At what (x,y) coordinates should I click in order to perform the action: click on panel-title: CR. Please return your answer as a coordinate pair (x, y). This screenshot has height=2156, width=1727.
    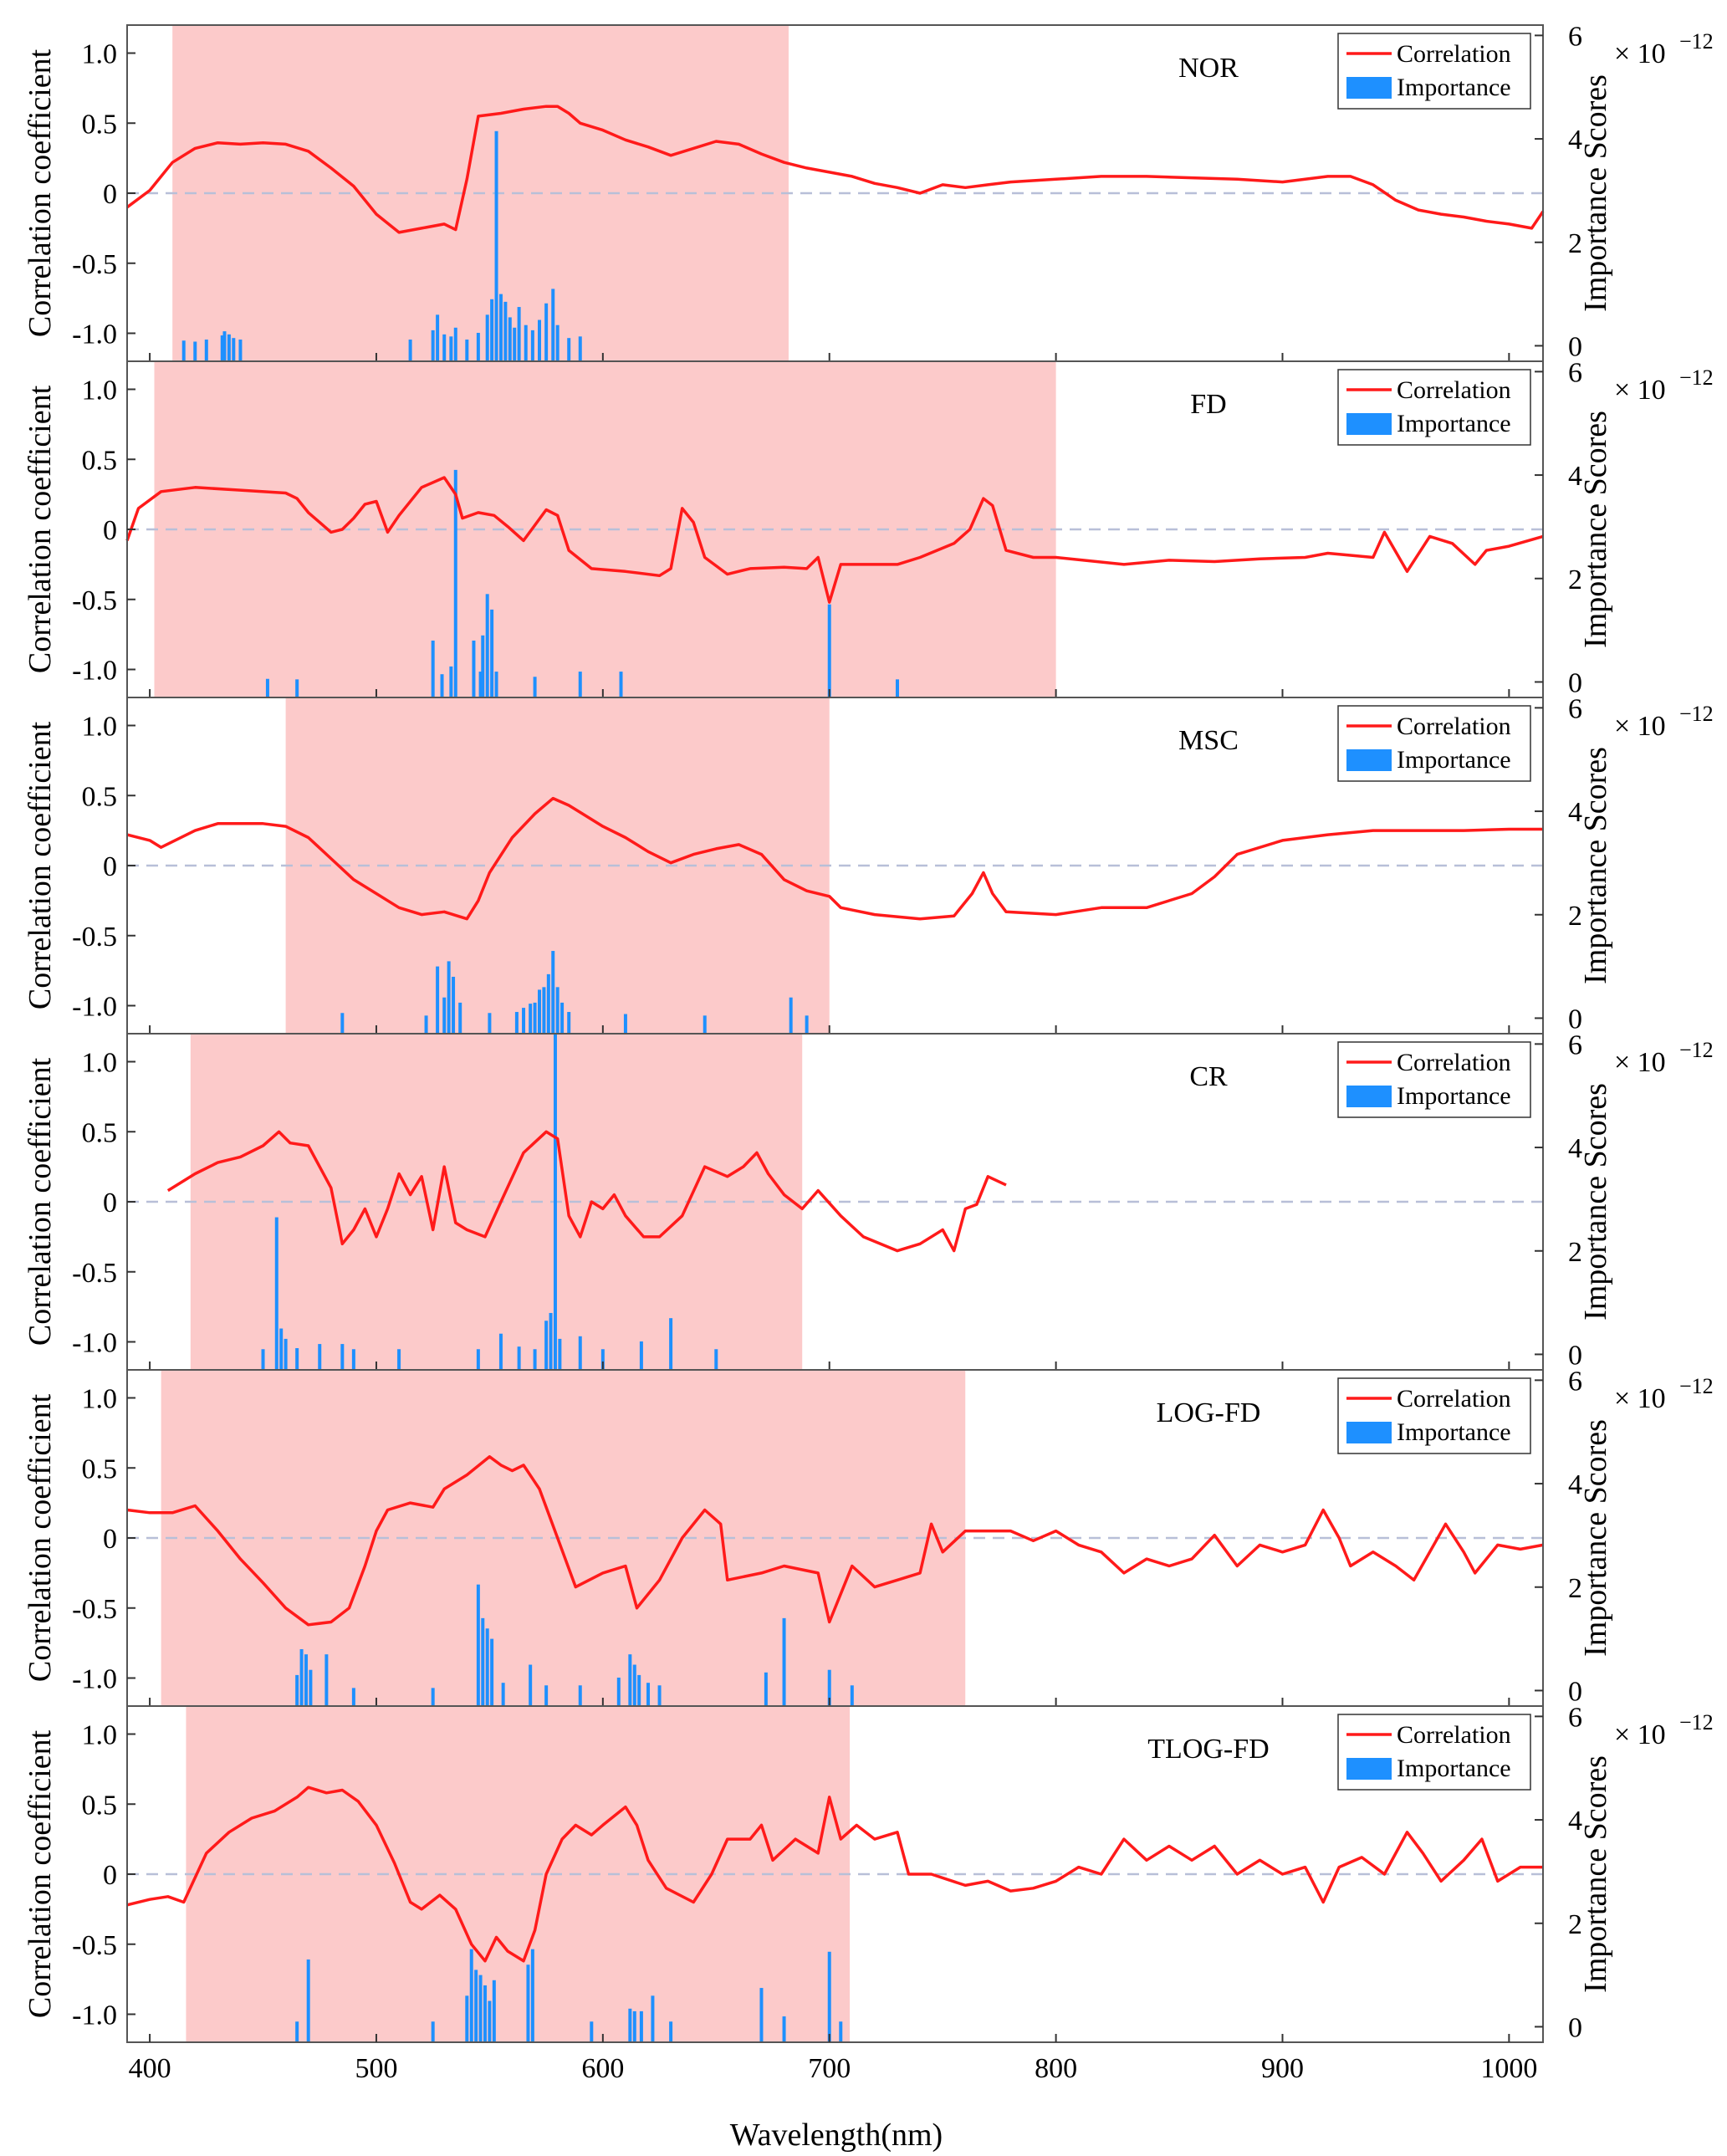
    Looking at the image, I should click on (1208, 1076).